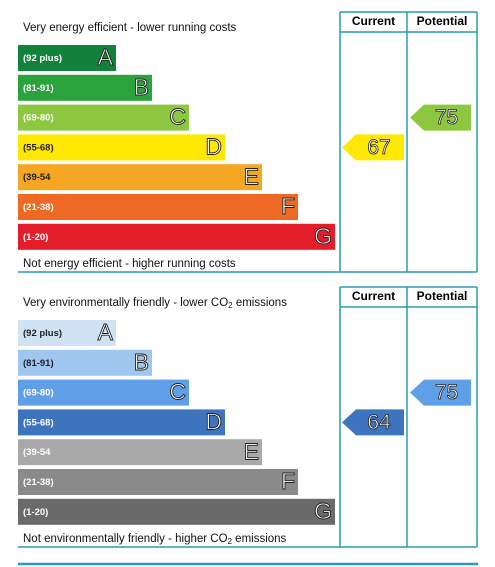  I want to click on label-part: Not environmentally friendly - higher CO, so click(125, 539).